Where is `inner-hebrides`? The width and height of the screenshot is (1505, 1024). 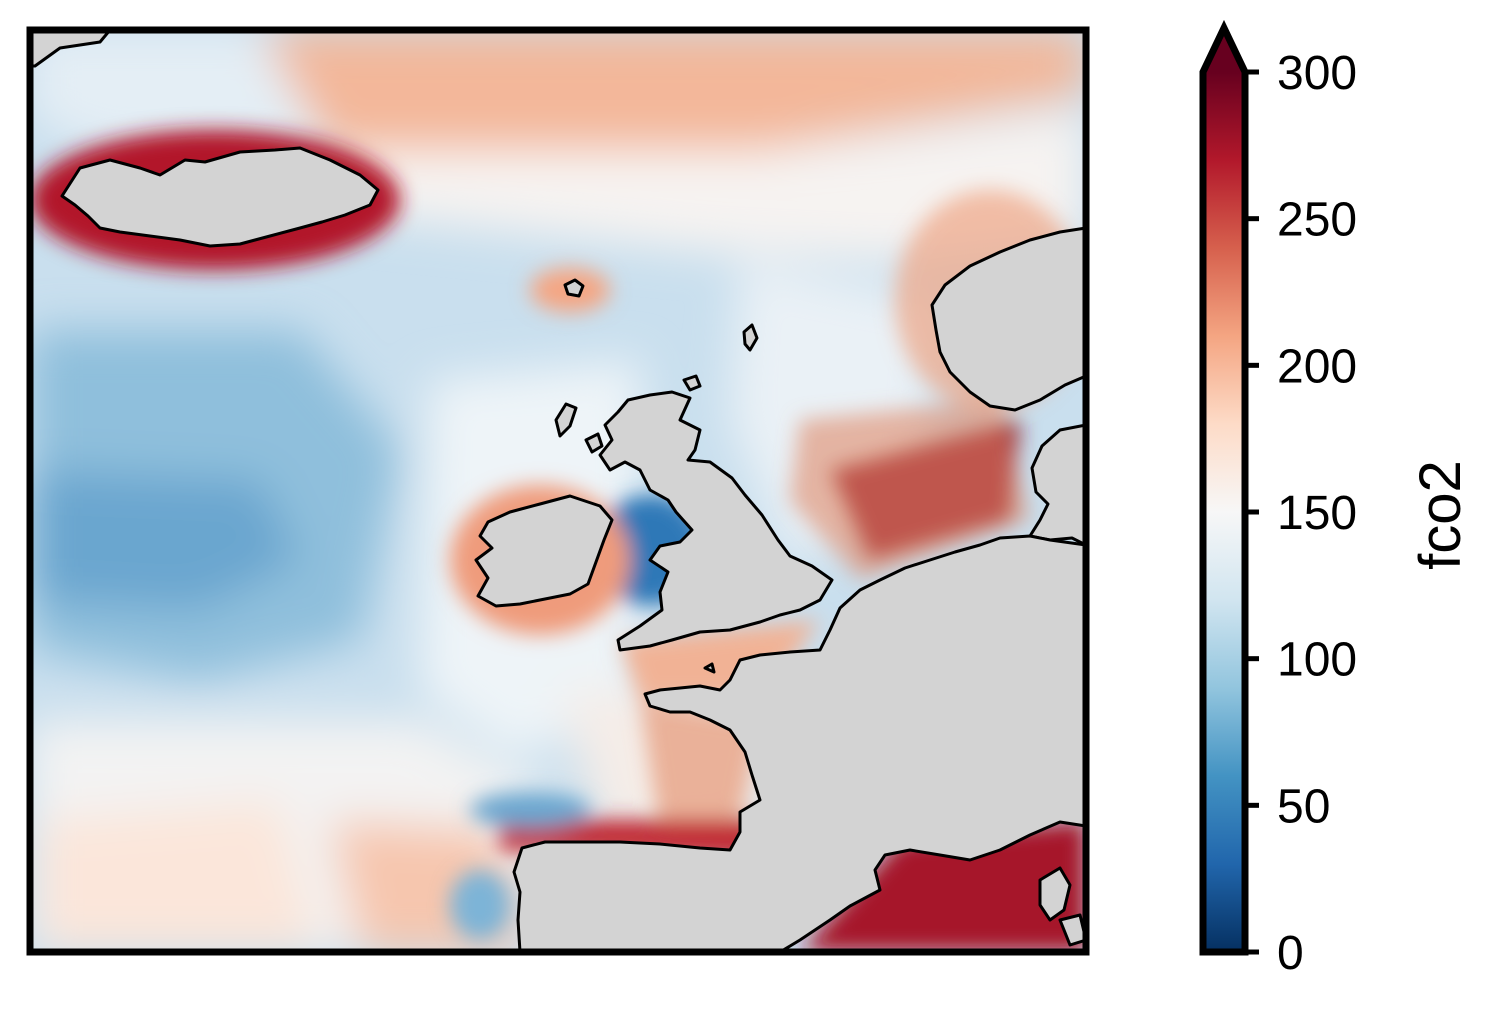
inner-hebrides is located at coordinates (594, 443).